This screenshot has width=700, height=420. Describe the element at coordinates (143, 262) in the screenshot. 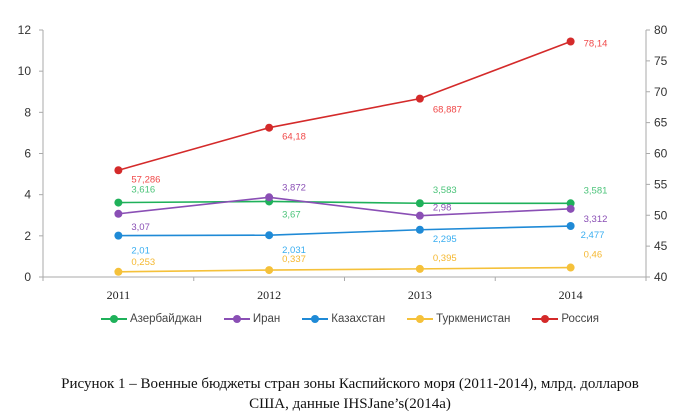

I see `data-label: 0,253` at that location.